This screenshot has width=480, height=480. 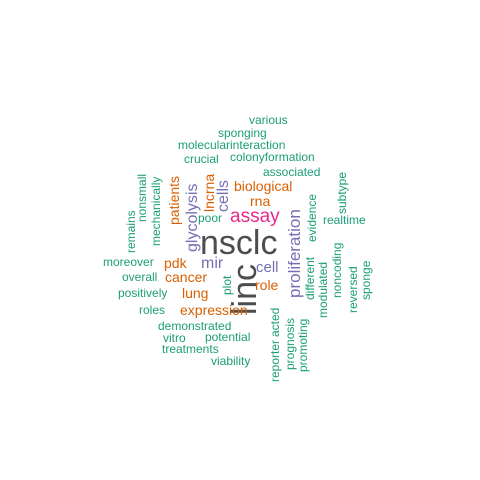 I want to click on word-subtype: subtype, so click(x=342, y=193).